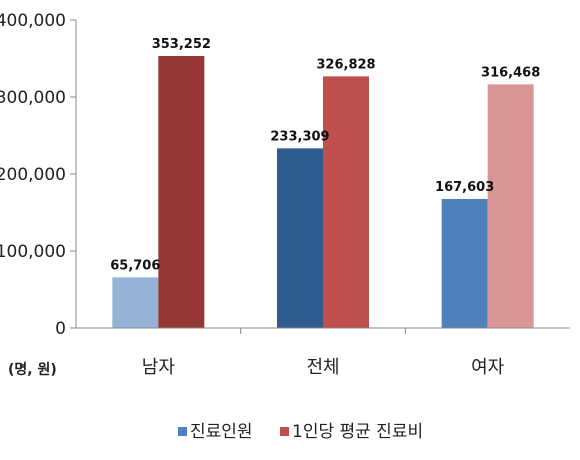  What do you see at coordinates (322, 367) in the screenshot?
I see `x-category-label: 전체` at bounding box center [322, 367].